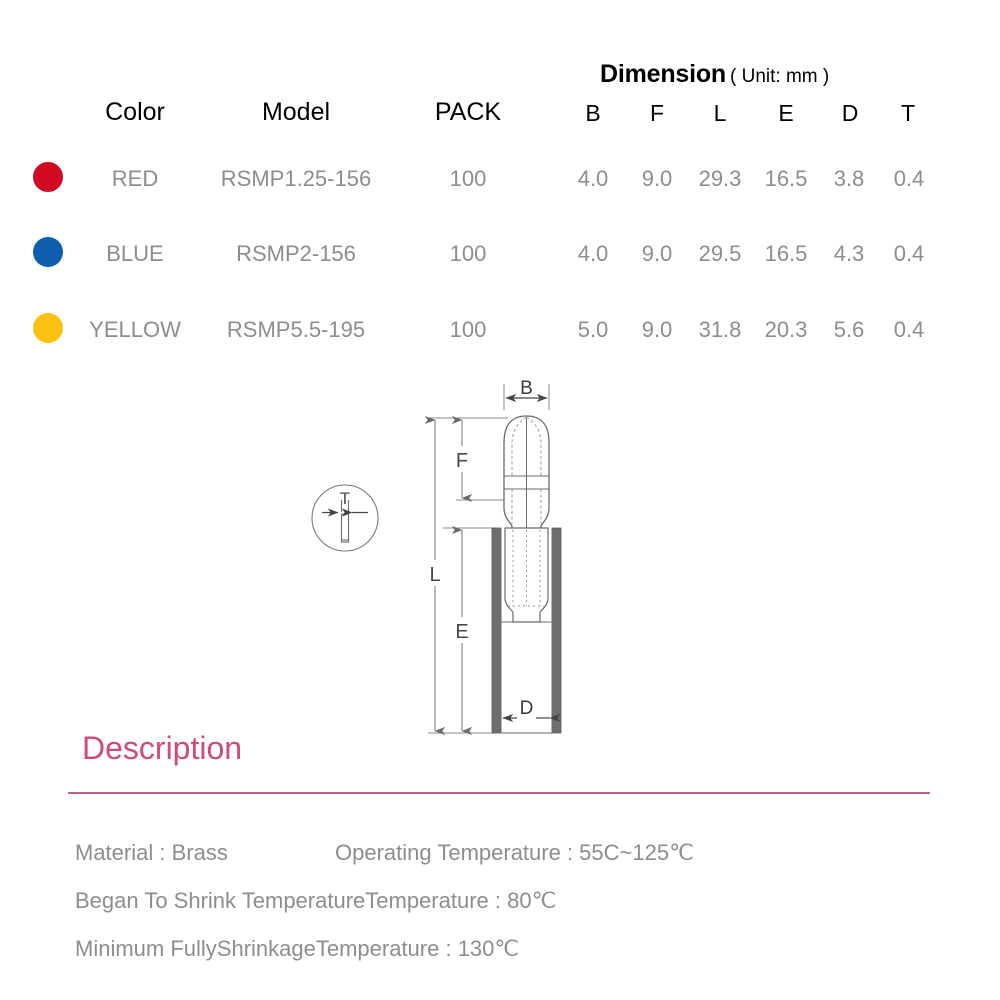 Image resolution: width=1000 pixels, height=1000 pixels. I want to click on dimension-f: F, so click(462, 459).